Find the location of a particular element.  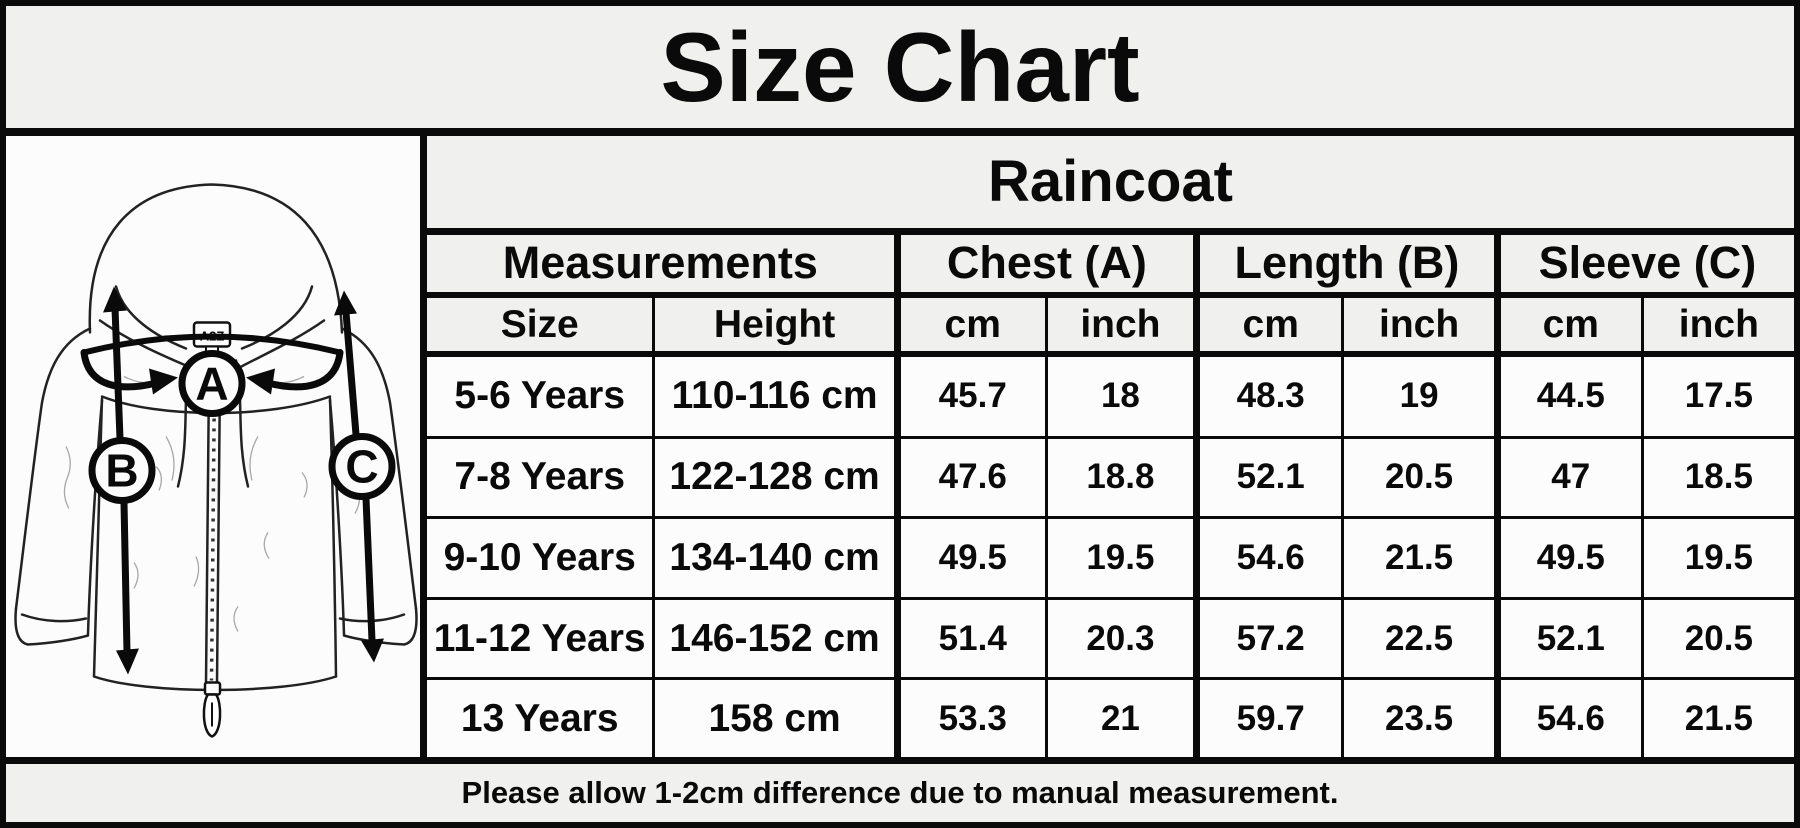

col-header-length-inch: inch is located at coordinates (1420, 325).